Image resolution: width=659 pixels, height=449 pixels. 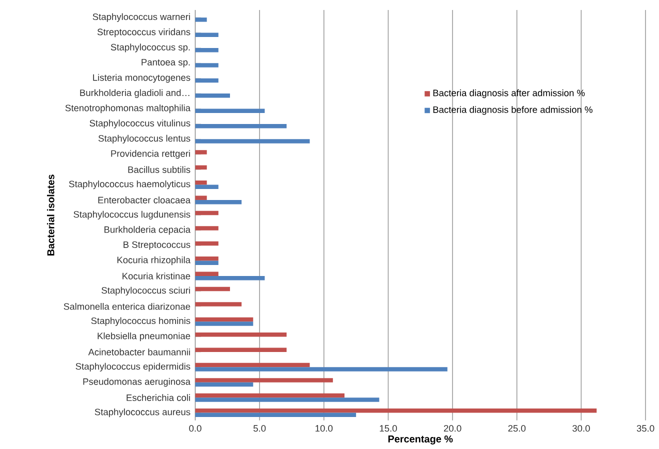 I want to click on x-tick-label: 25.0, so click(x=517, y=428).